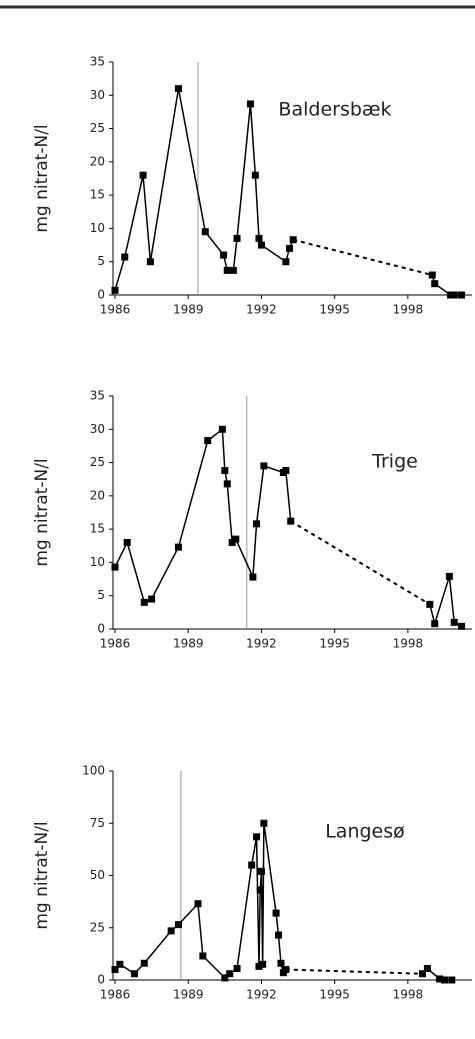 This screenshot has height=1039, width=475. What do you see at coordinates (97, 875) in the screenshot?
I see `y-tick-label: 50` at bounding box center [97, 875].